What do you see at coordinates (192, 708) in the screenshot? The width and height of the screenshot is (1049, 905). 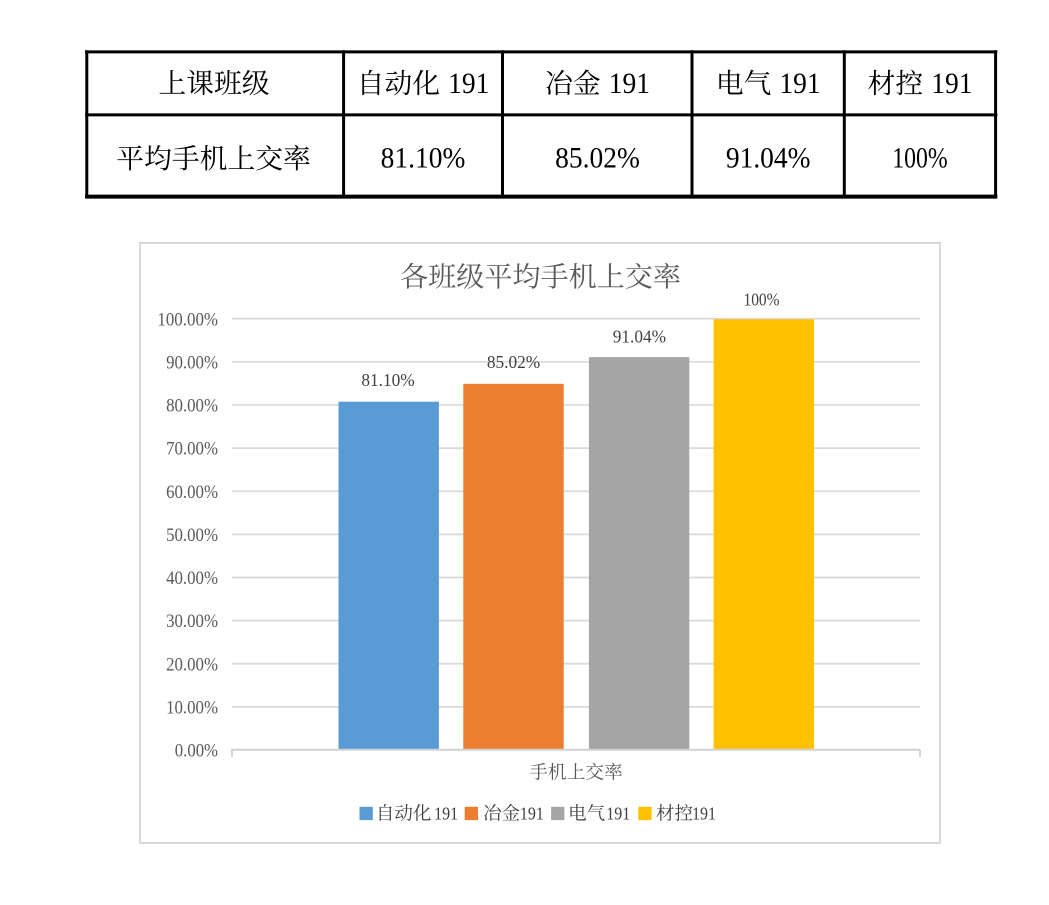 I see `svg-text: 10.00%` at bounding box center [192, 708].